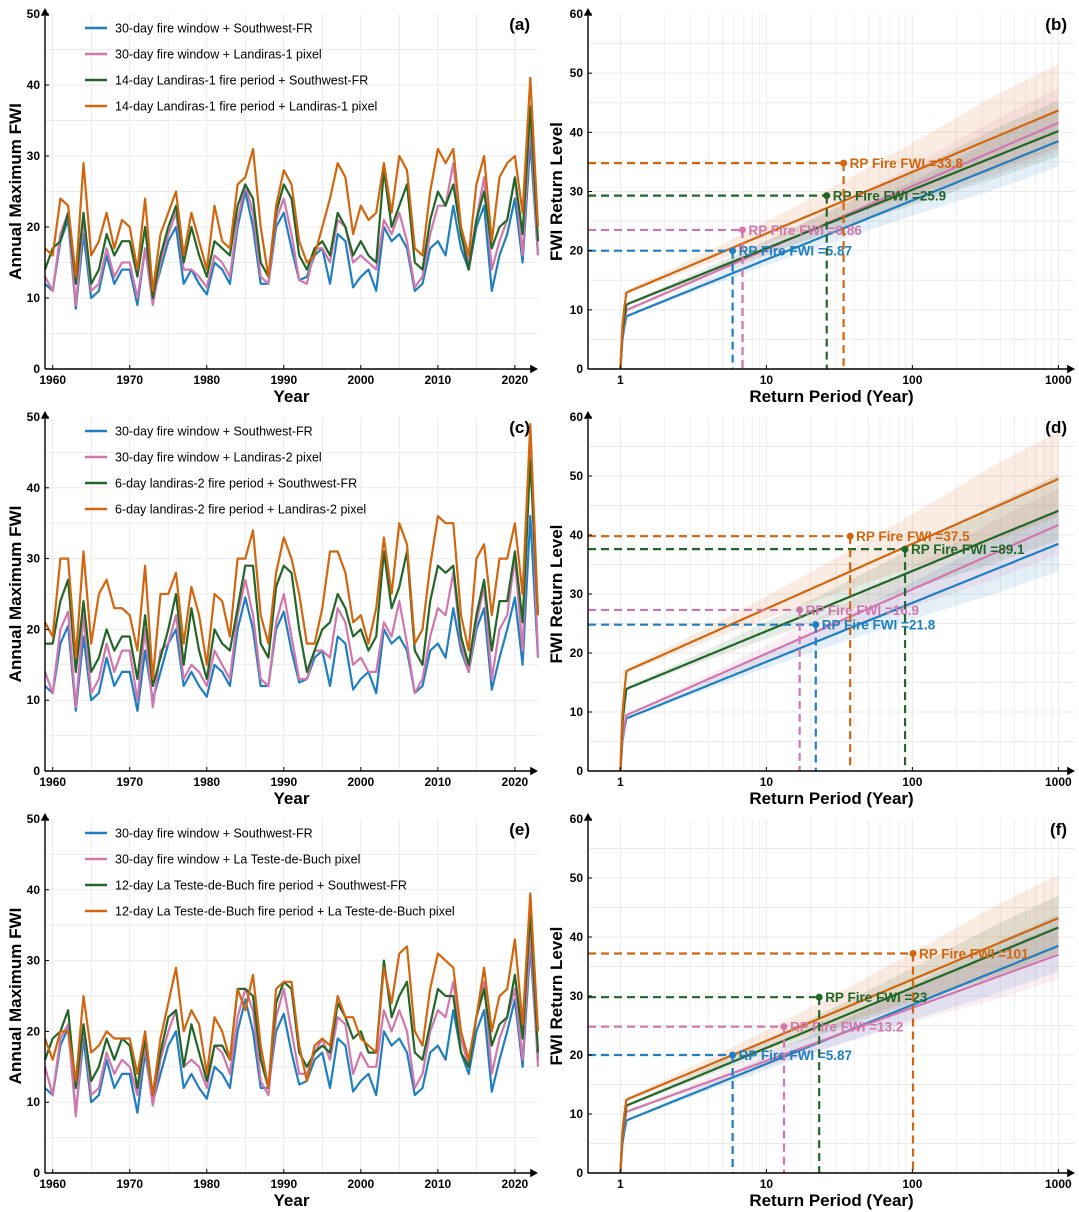 The image size is (1079, 1212). I want to click on annotation-label: RP Fire FWI =23, so click(876, 997).